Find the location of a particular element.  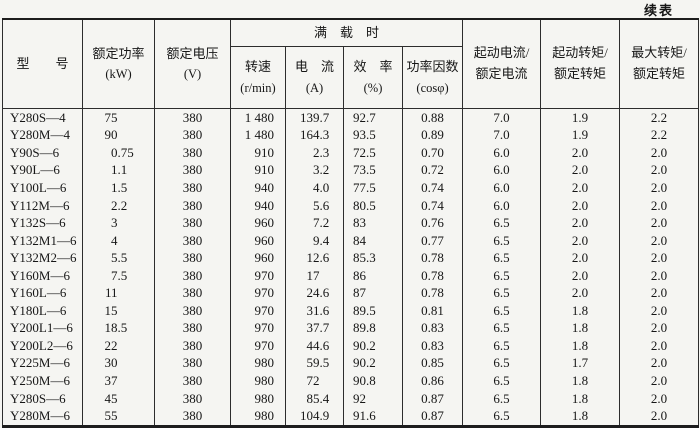

cell-model: Y280S—4 is located at coordinates (42, 117).